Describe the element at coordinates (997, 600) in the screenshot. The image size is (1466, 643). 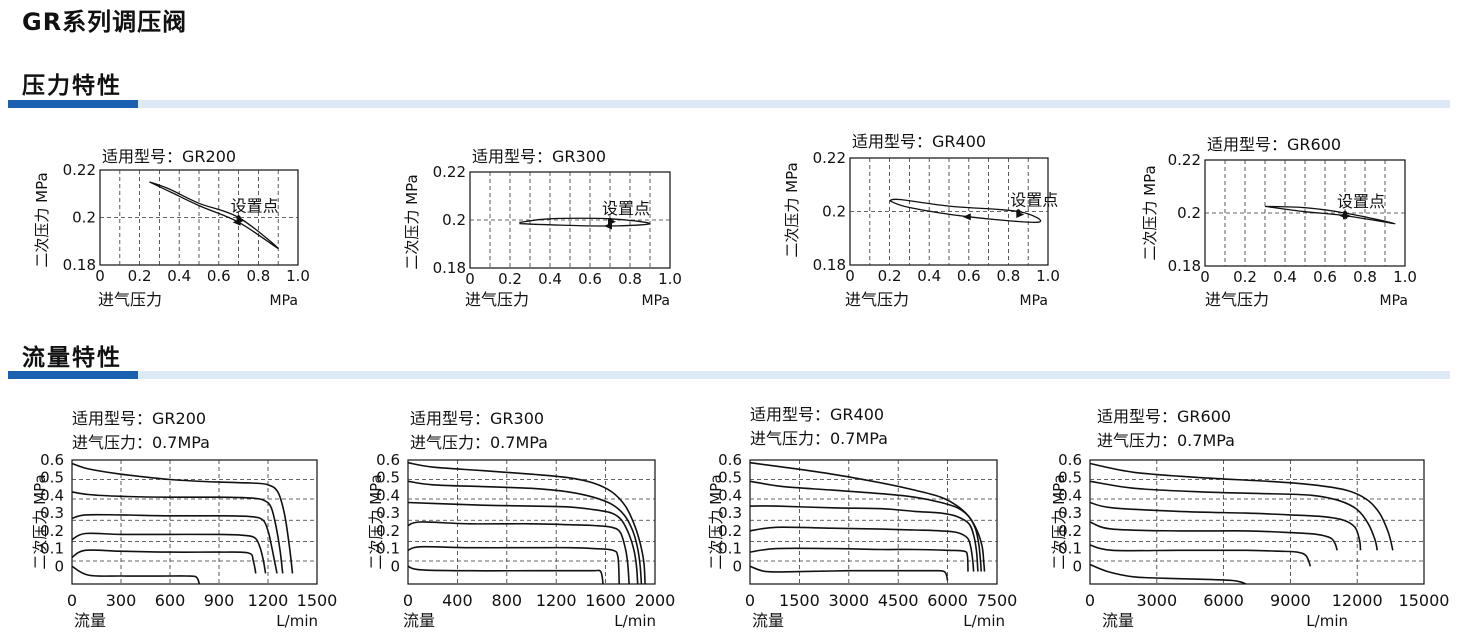
I see `x-tick-label: 7500` at that location.